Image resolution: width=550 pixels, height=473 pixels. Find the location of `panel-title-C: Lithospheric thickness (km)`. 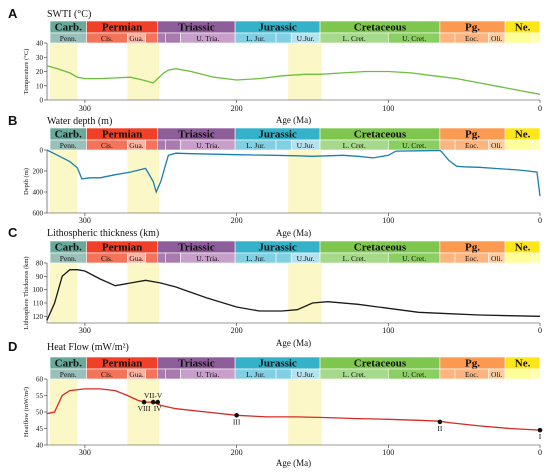

panel-title-C: Lithospheric thickness (km) is located at coordinates (103, 233).